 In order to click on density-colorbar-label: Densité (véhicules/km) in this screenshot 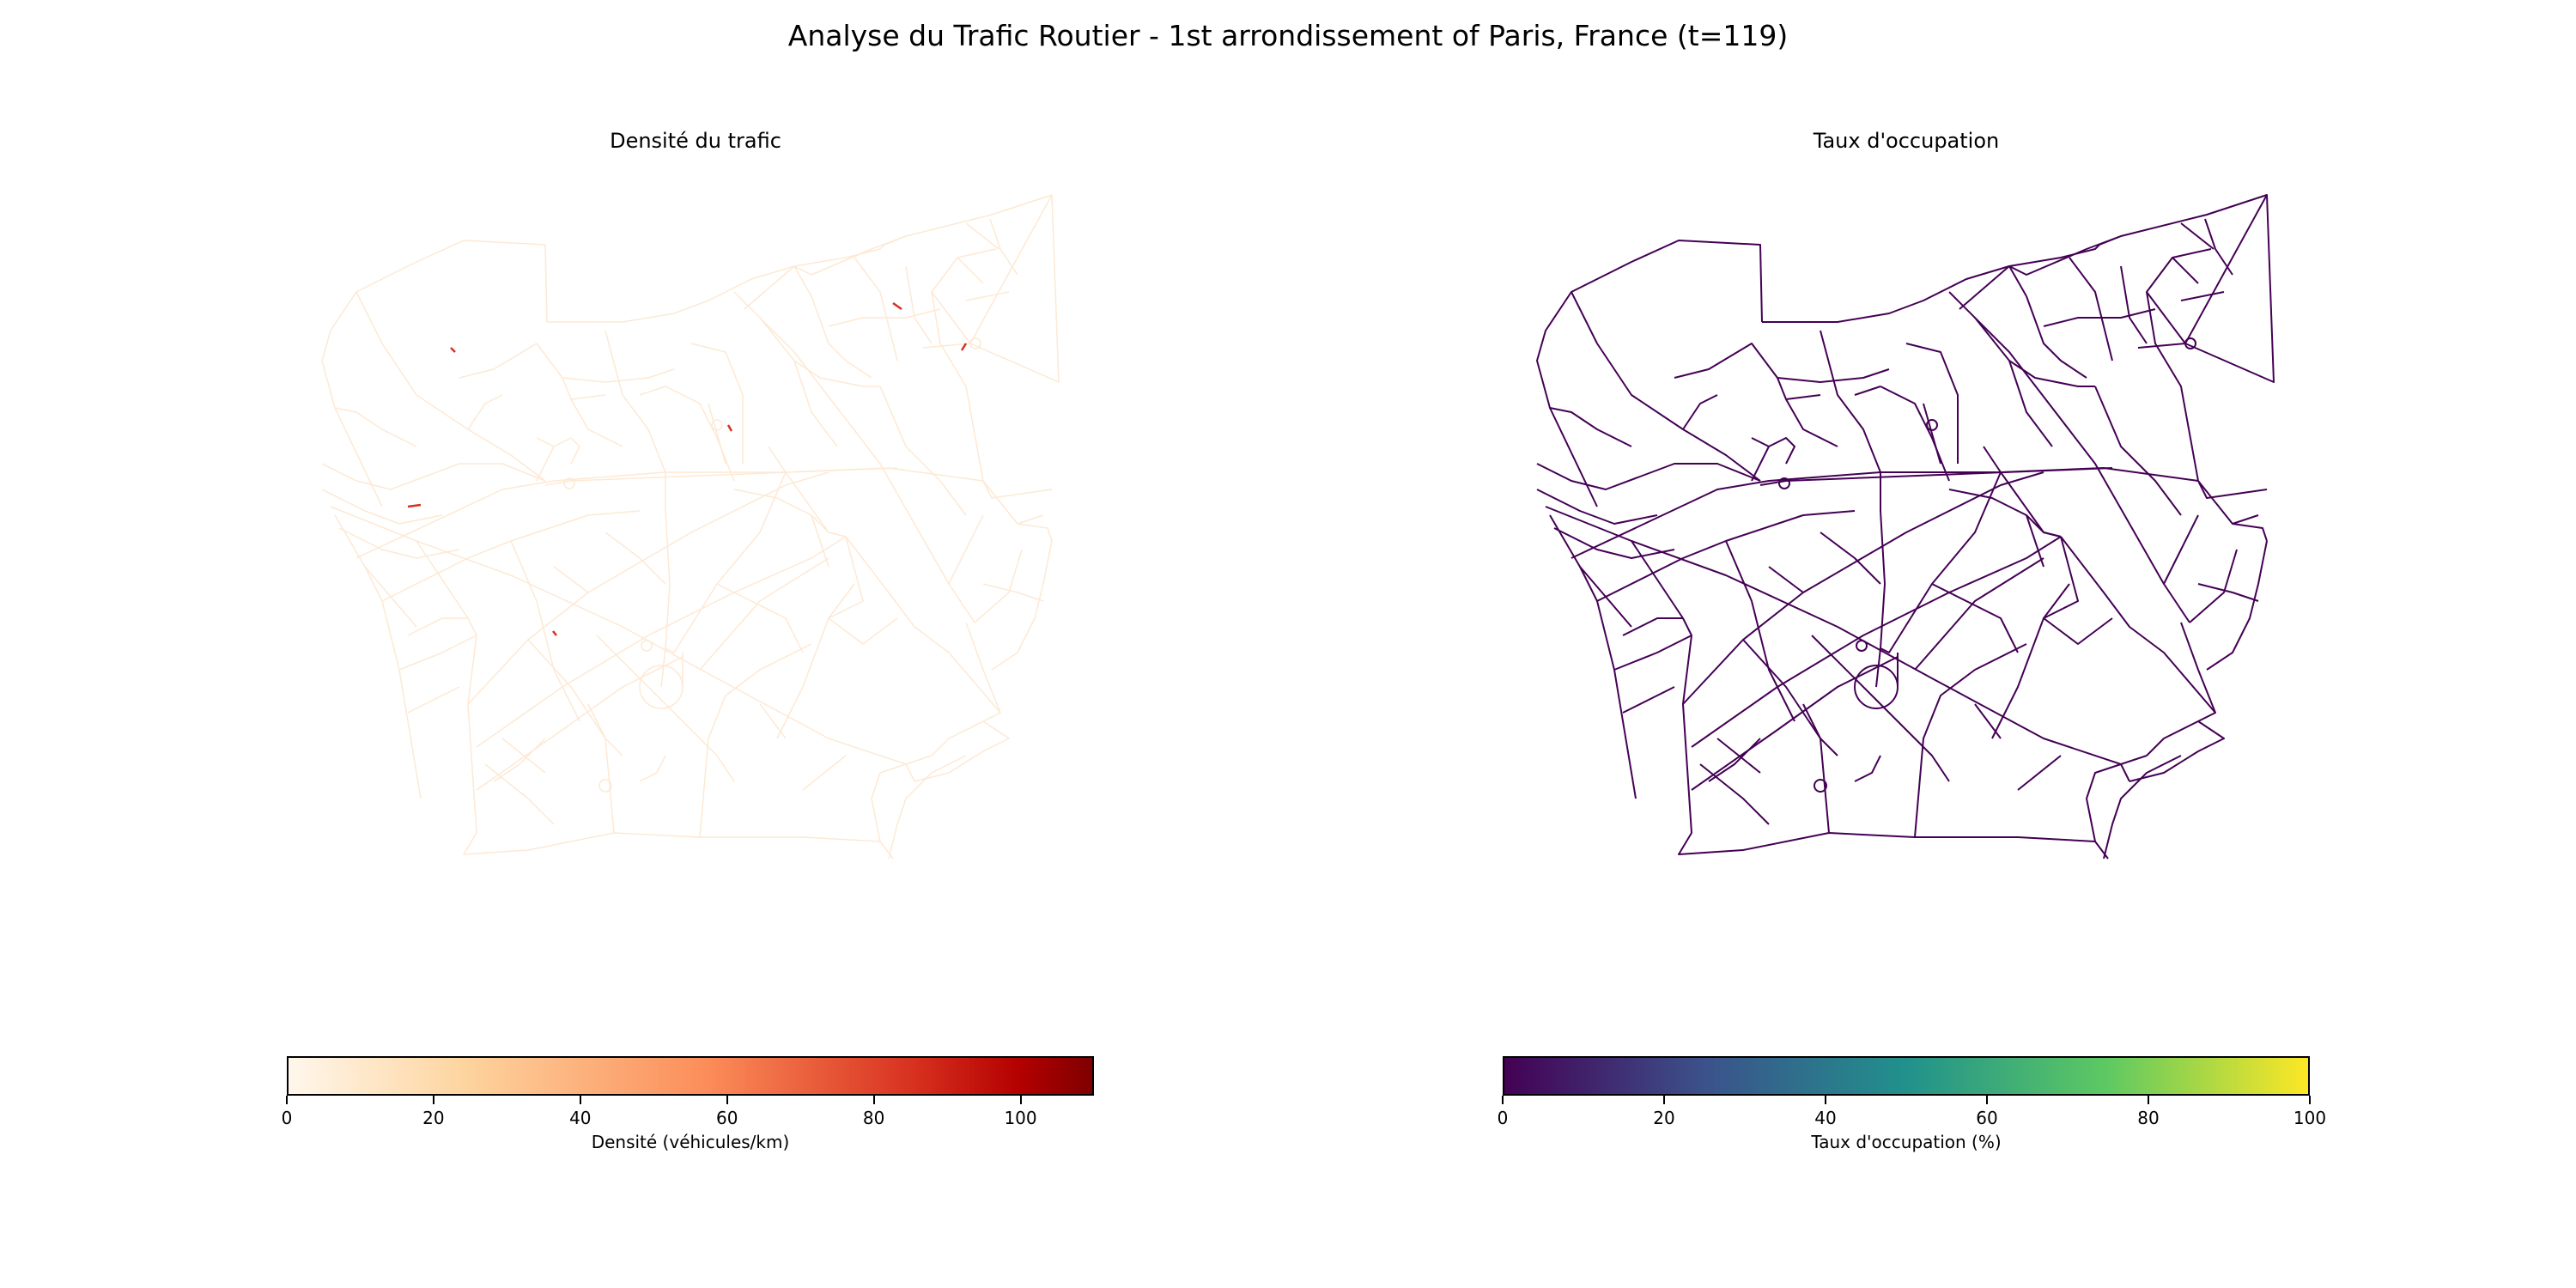, I will do `click(691, 1142)`.